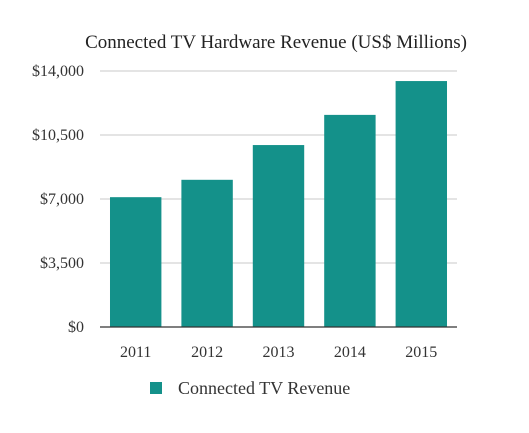 This screenshot has height=433, width=529. Describe the element at coordinates (62, 263) in the screenshot. I see `y-tick-label: $3,500` at that location.